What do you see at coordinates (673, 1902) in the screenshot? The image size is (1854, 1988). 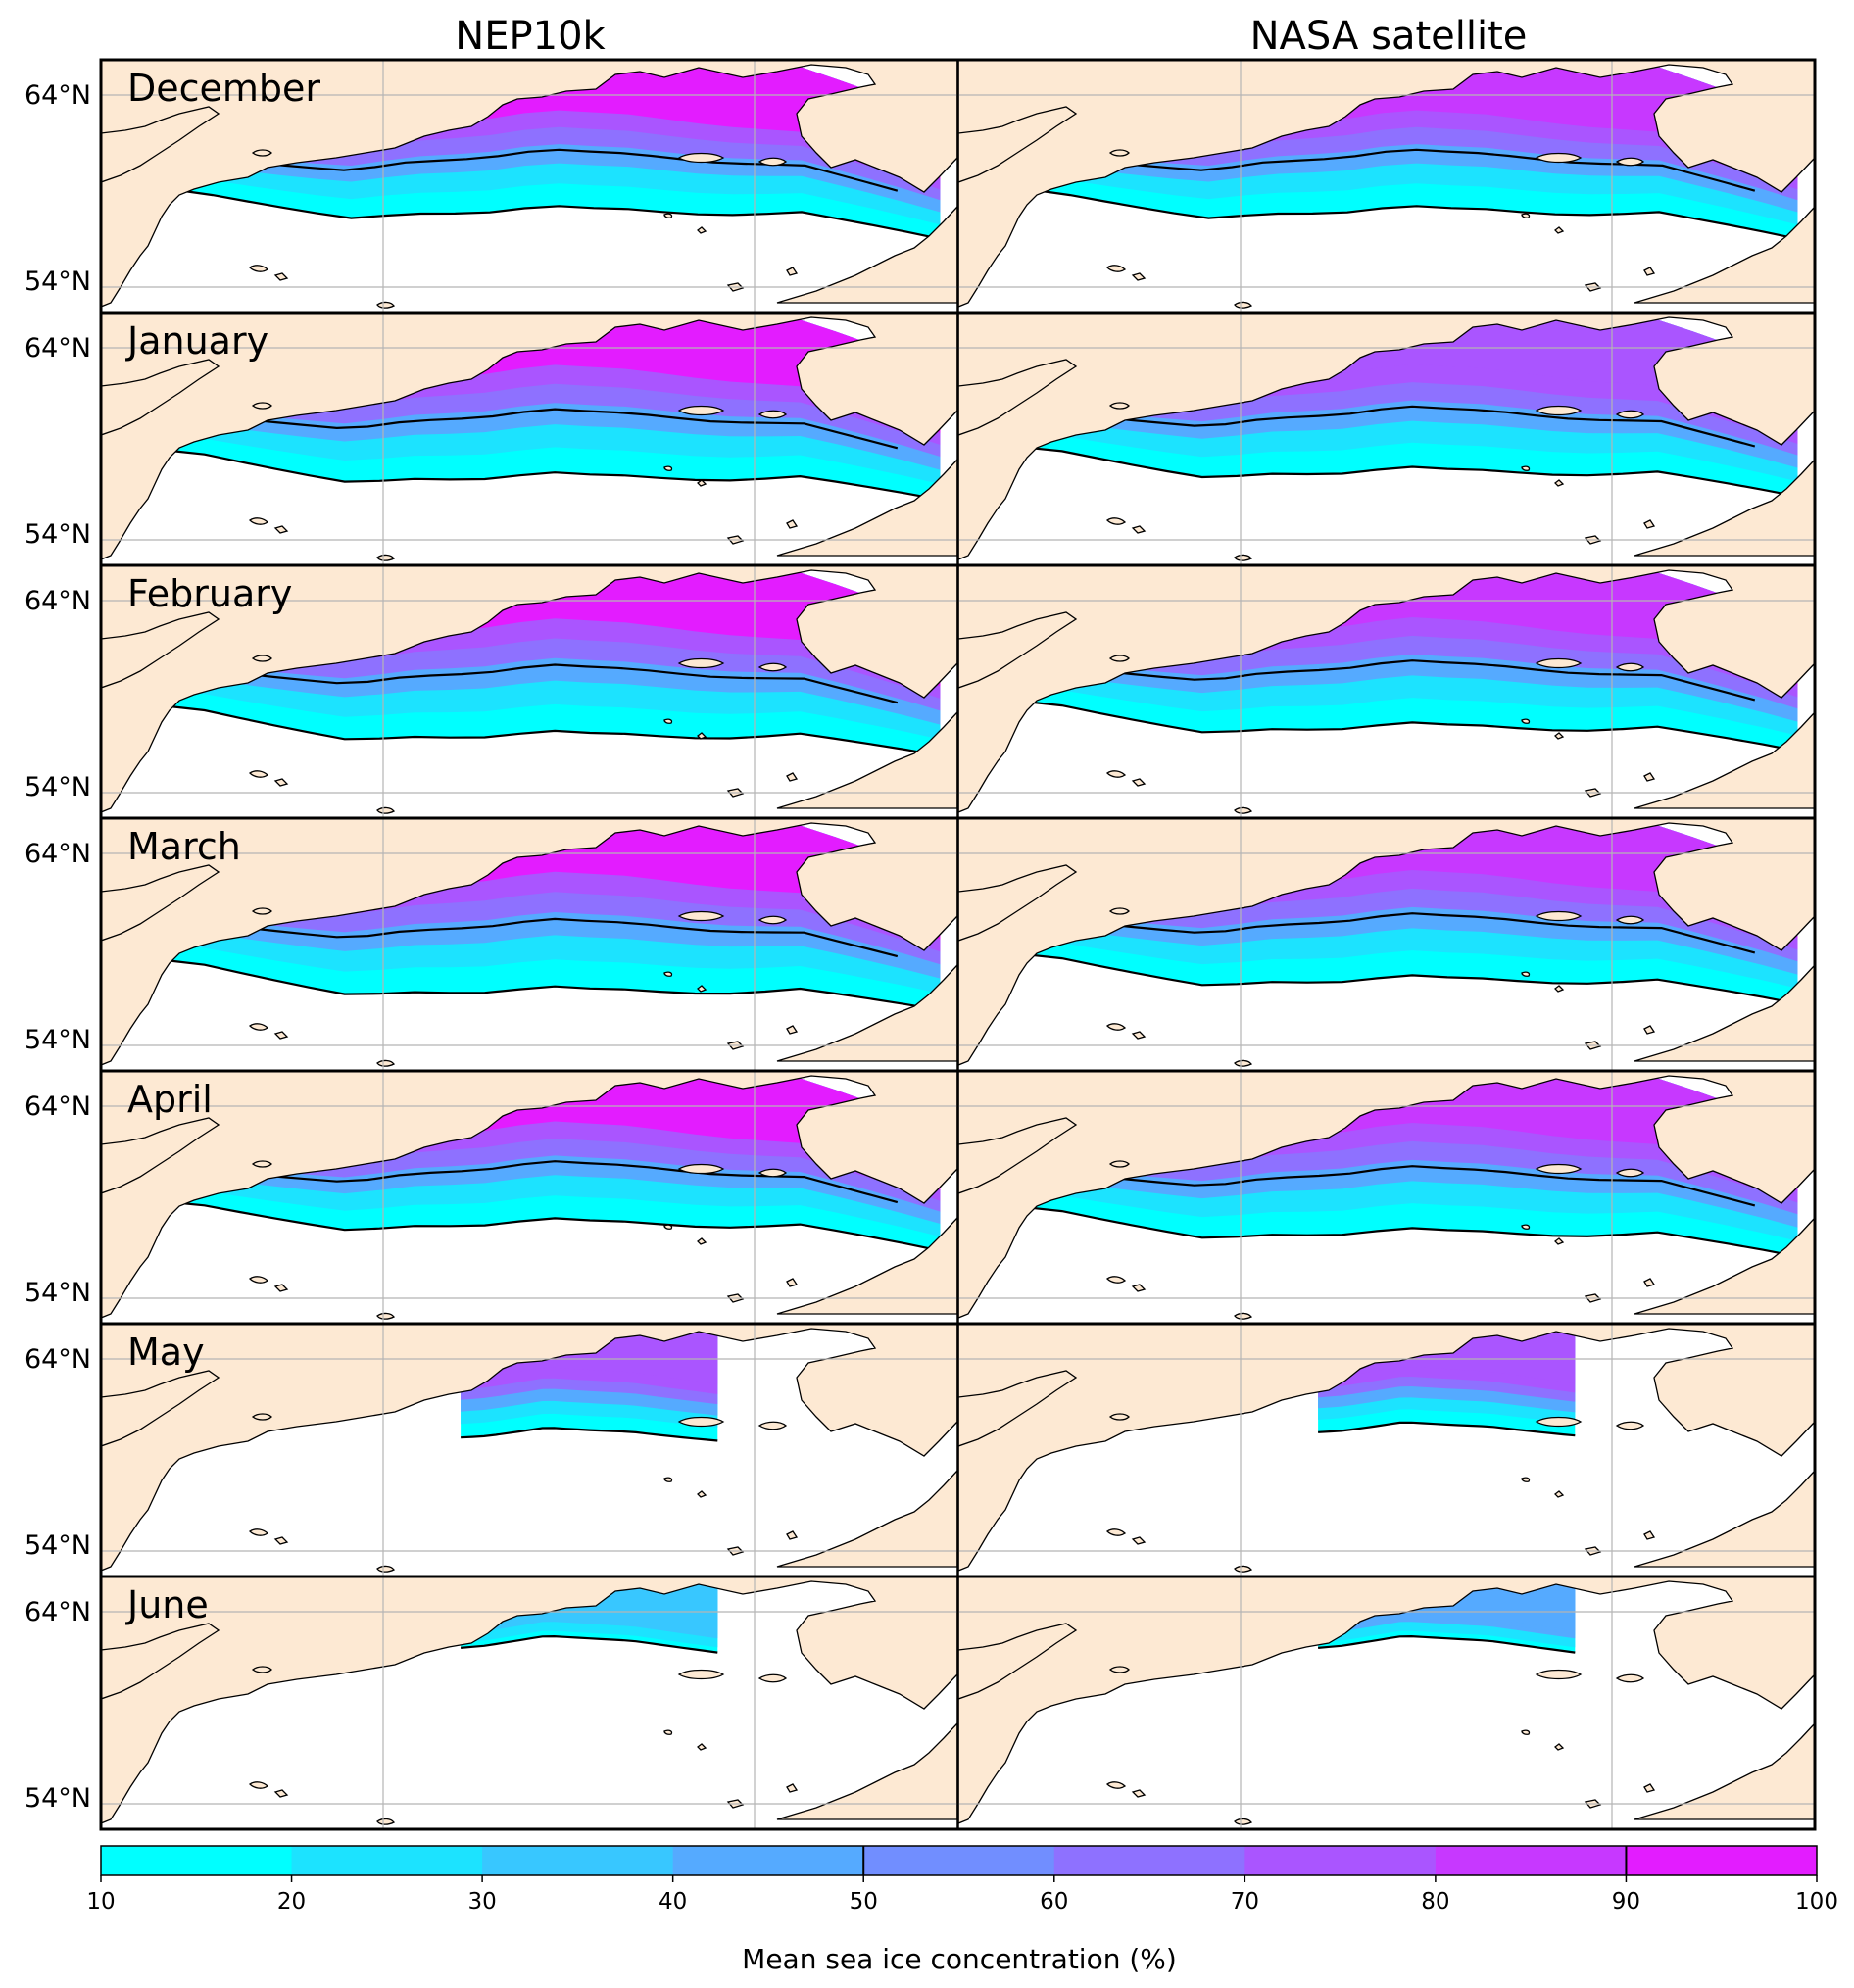 I see `colorbar-tick-label: 40` at bounding box center [673, 1902].